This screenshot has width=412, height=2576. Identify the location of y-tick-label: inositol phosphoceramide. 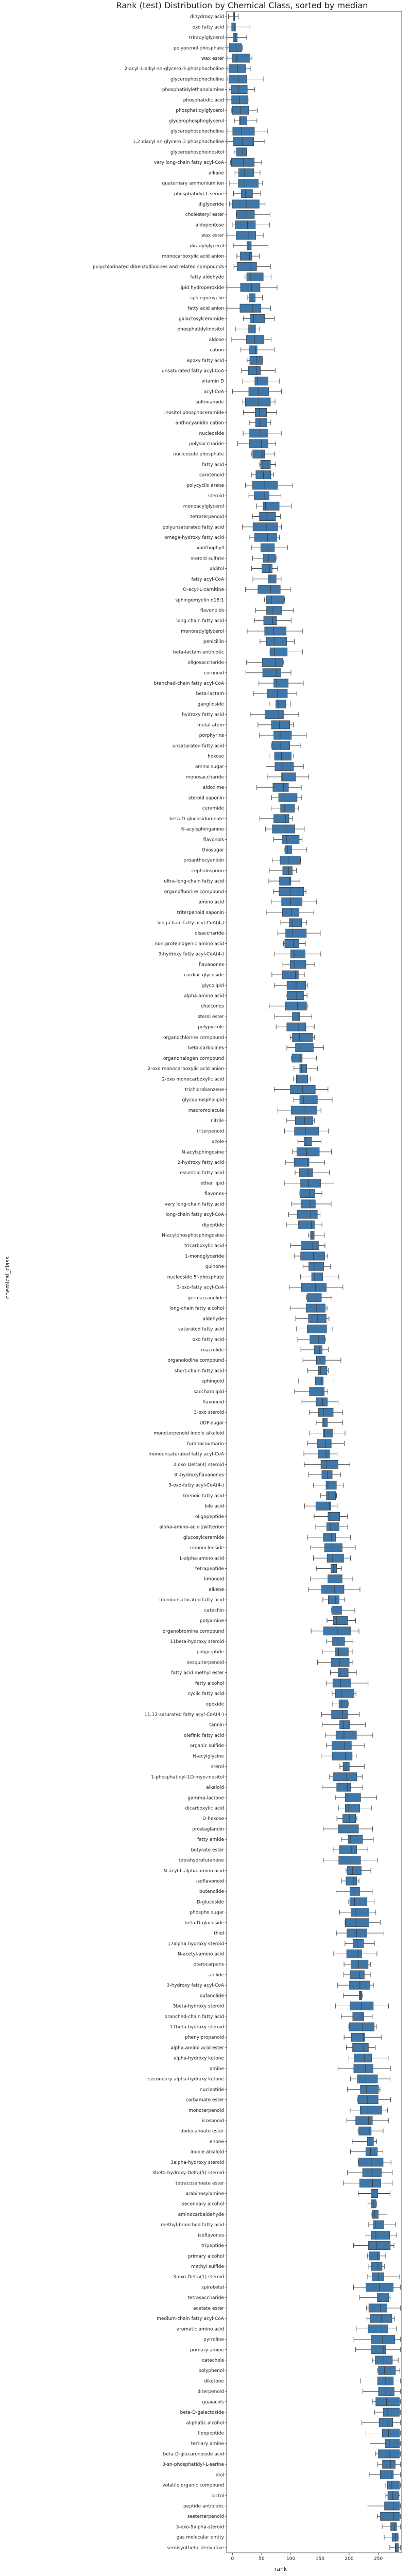
(194, 412).